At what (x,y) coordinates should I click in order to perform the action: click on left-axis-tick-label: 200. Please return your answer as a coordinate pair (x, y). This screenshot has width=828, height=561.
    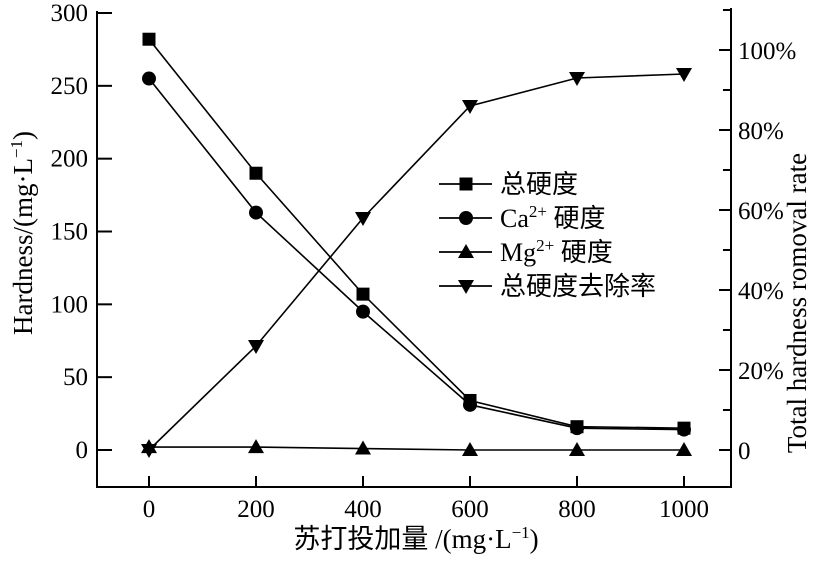
    Looking at the image, I should click on (70, 159).